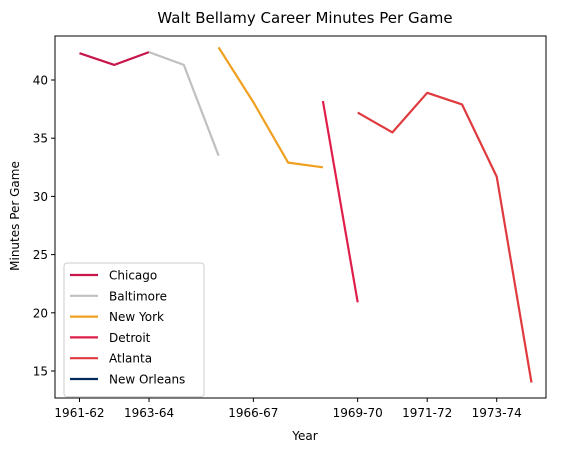 The height and width of the screenshot is (453, 566). Describe the element at coordinates (130, 359) in the screenshot. I see `legend-label: Atlanta` at that location.